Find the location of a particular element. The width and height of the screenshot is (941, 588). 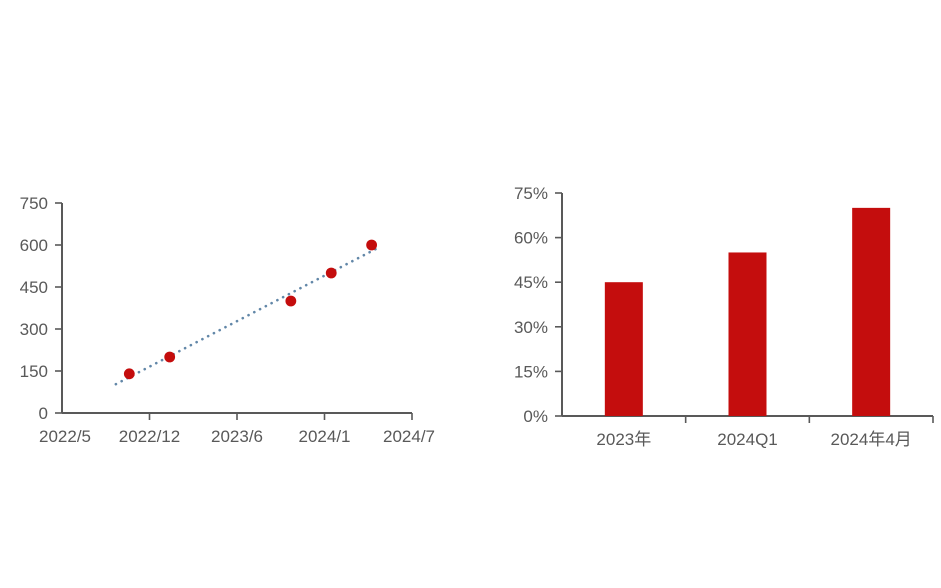

y-tick-label: 750 is located at coordinates (34, 203).